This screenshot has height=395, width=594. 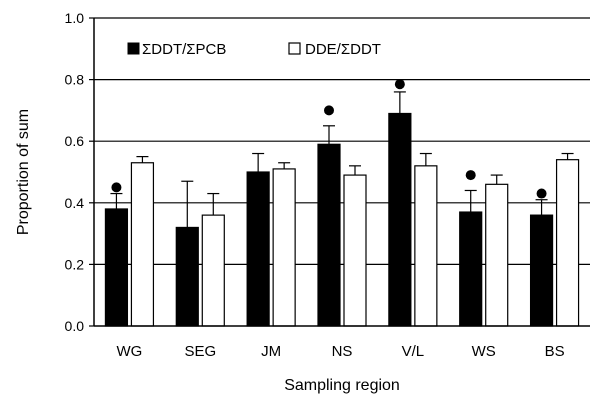 What do you see at coordinates (75, 18) in the screenshot?
I see `y-tick-label: 1.0` at bounding box center [75, 18].